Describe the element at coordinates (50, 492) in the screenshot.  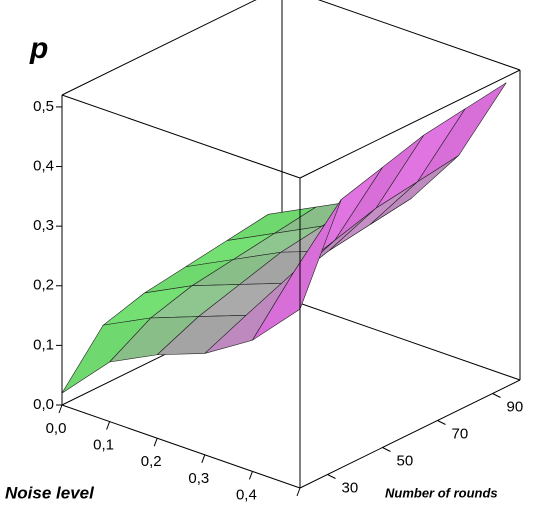
I see `x-axis-title: Noise level` at that location.